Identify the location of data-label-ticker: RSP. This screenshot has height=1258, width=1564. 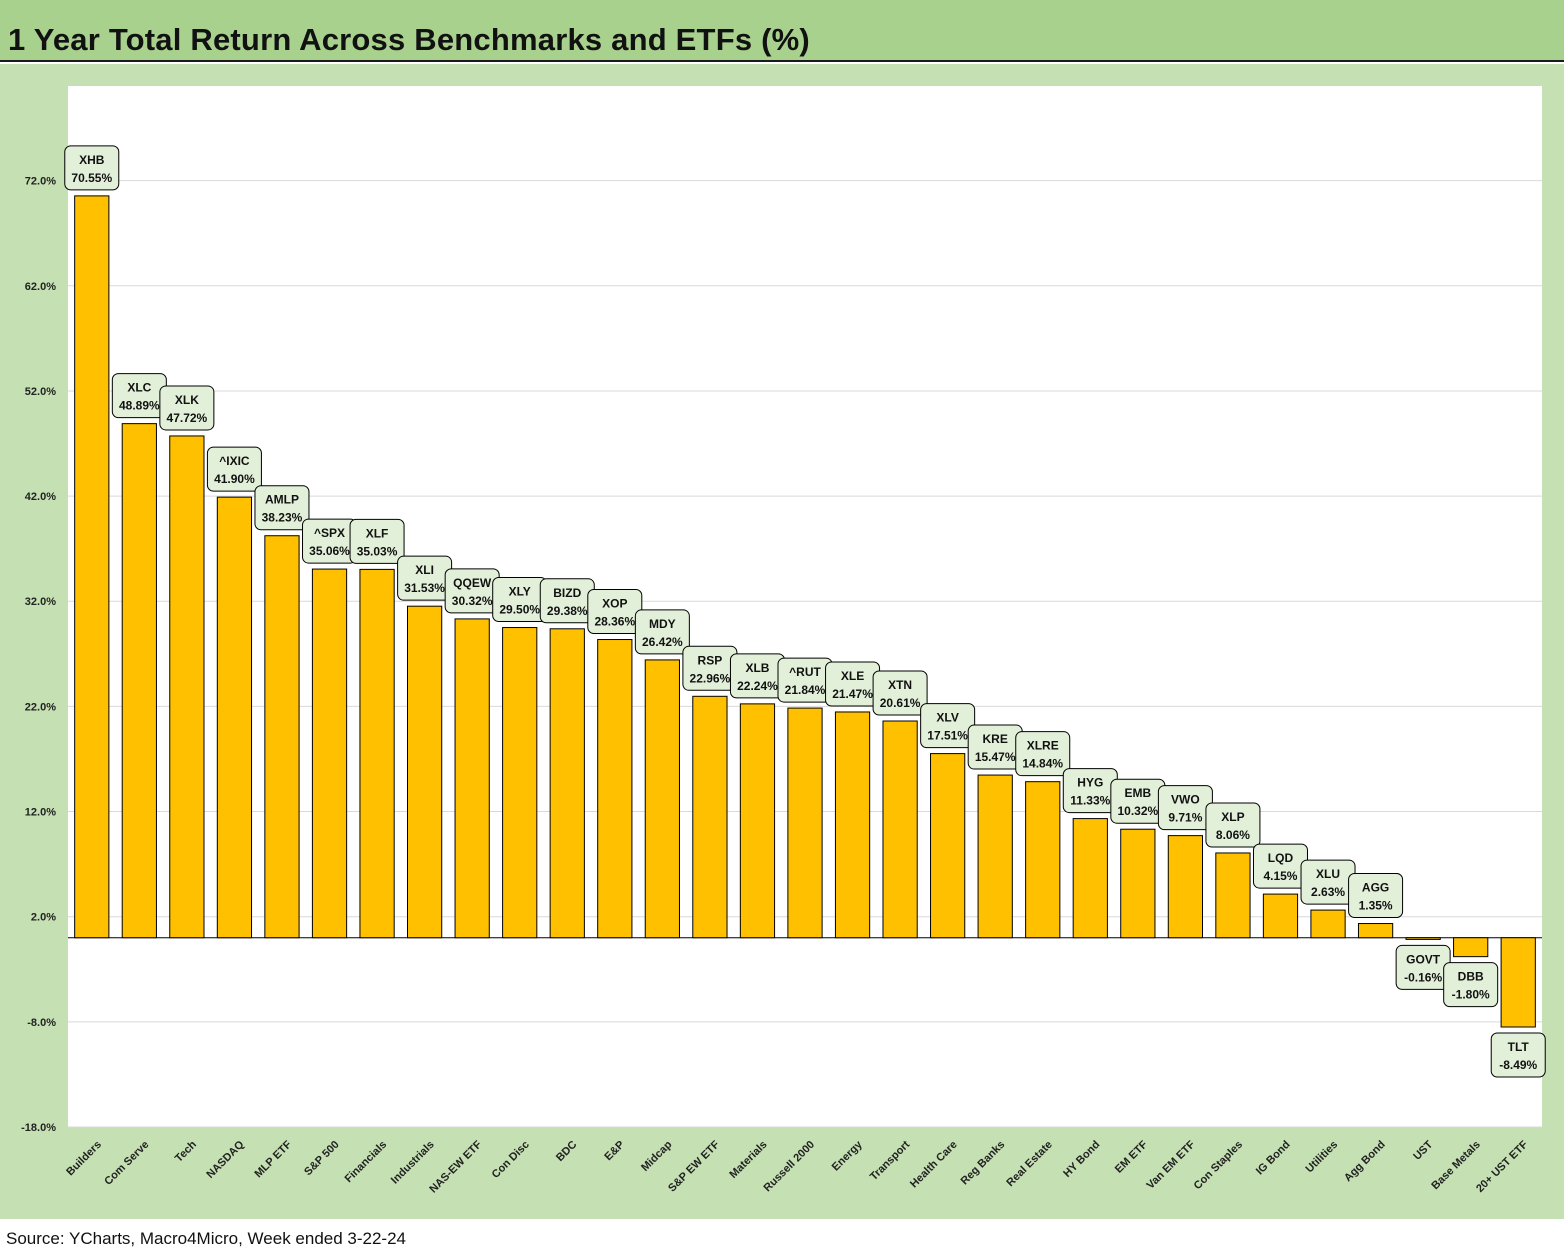
(710, 660).